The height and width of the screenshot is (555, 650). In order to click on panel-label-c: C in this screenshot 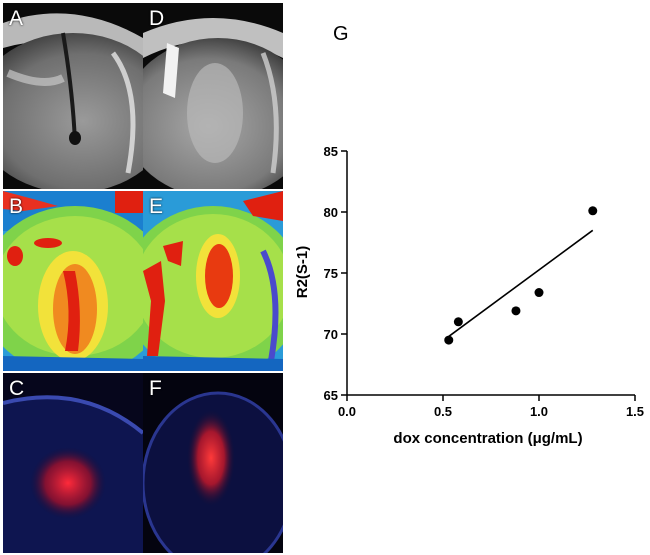, I will do `click(17, 388)`.